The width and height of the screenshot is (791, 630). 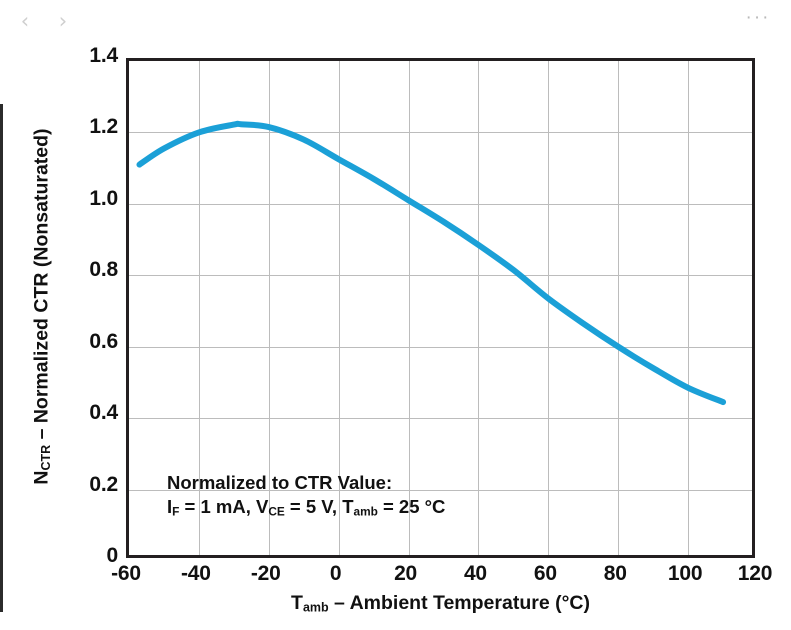 What do you see at coordinates (103, 55) in the screenshot?
I see `y-tick-label: 1.4` at bounding box center [103, 55].